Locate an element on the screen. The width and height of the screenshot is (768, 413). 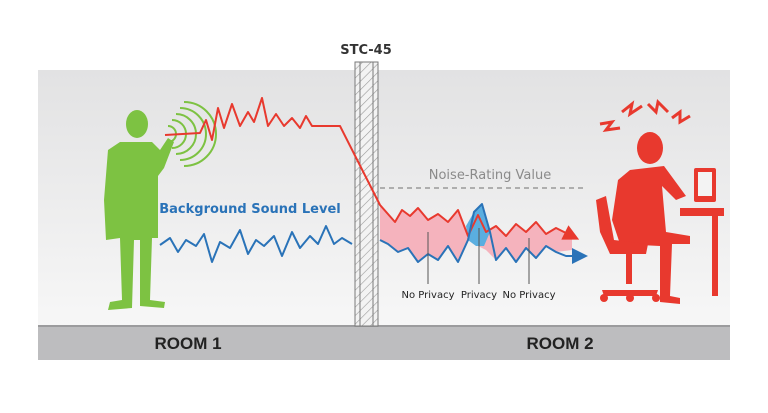
wall-label: STC-45 is located at coordinates (366, 50).